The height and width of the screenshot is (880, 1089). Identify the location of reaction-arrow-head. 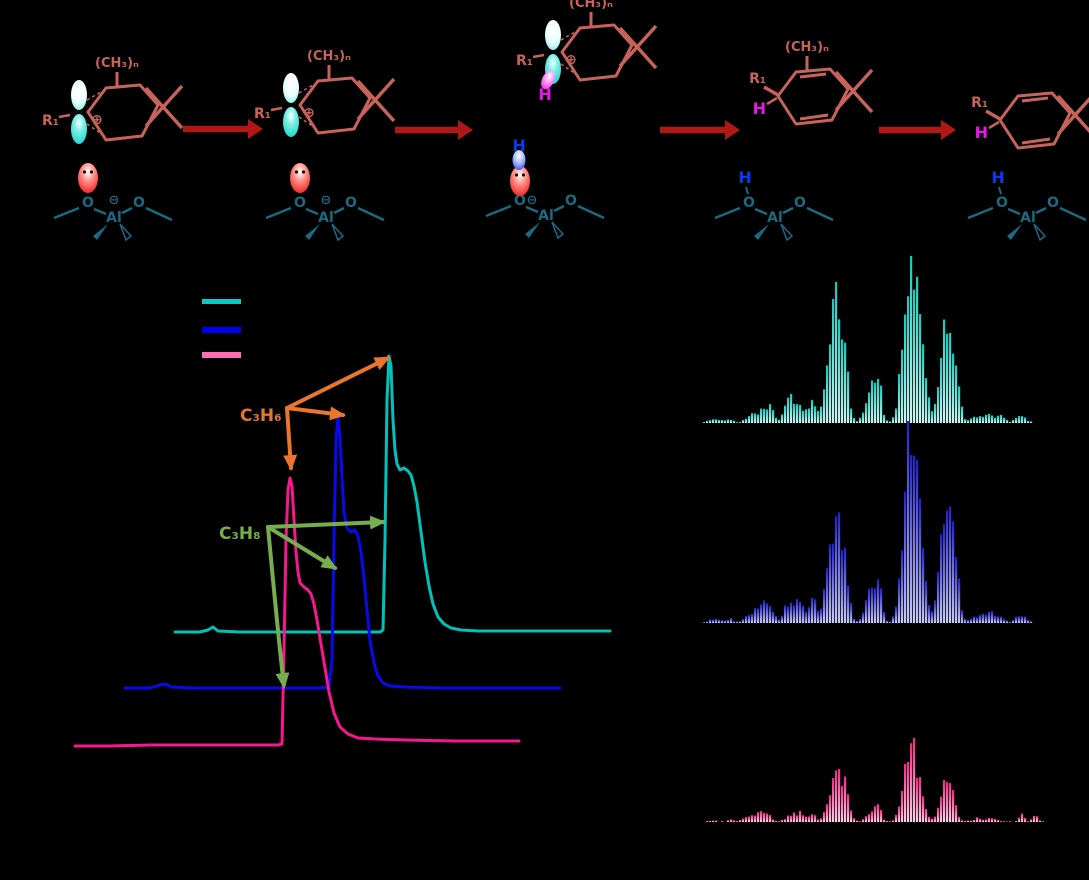
(255, 129).